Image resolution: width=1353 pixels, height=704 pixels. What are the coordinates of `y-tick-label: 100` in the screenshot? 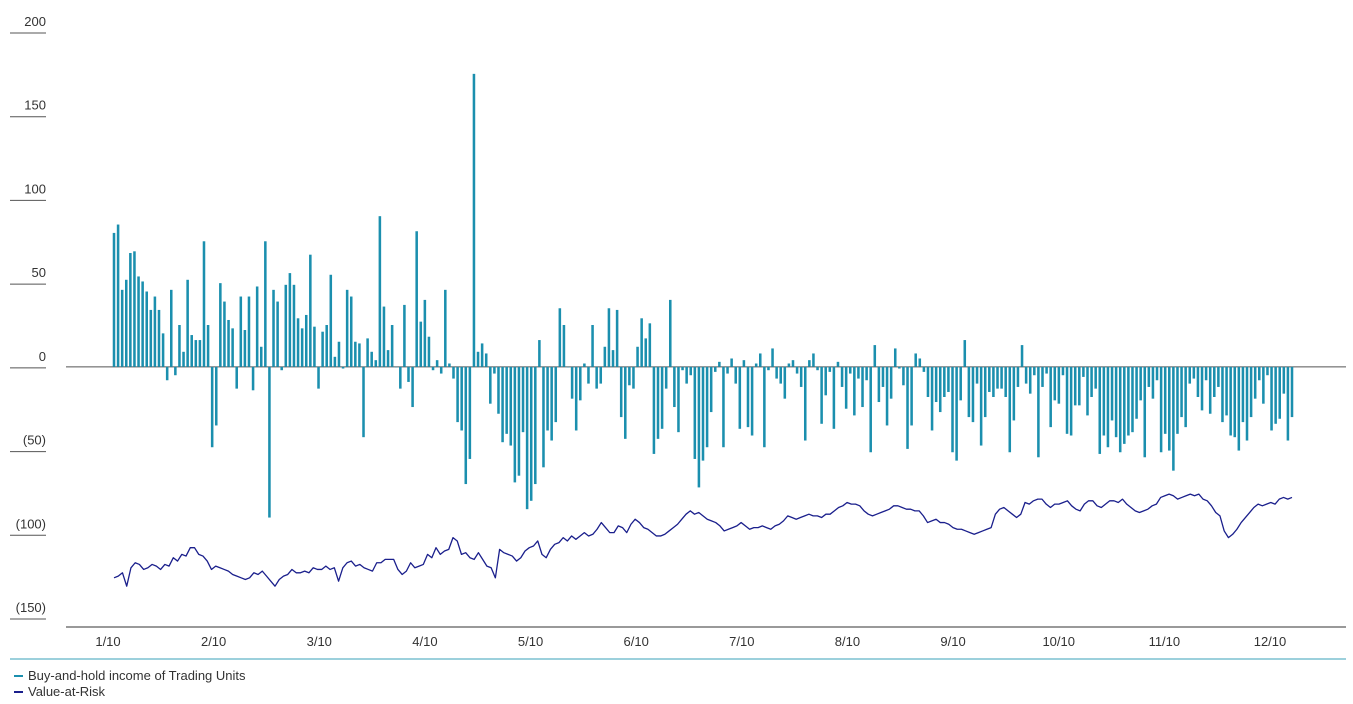 It's located at (35, 188).